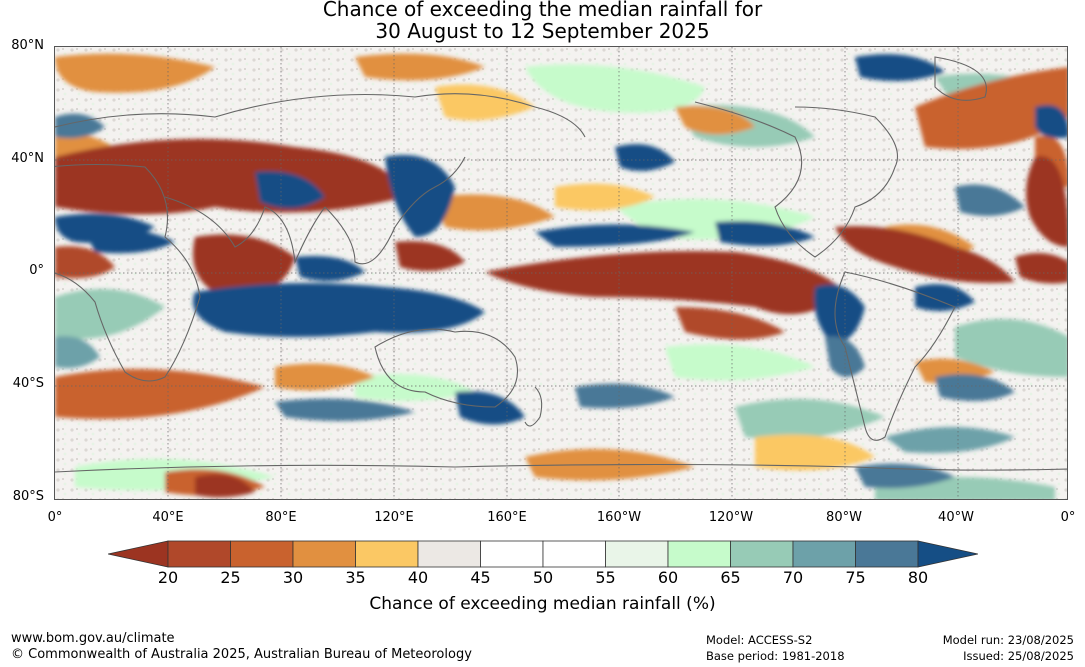 Image resolution: width=1085 pixels, height=667 pixels. I want to click on lon-label-160e: 160°E, so click(507, 517).